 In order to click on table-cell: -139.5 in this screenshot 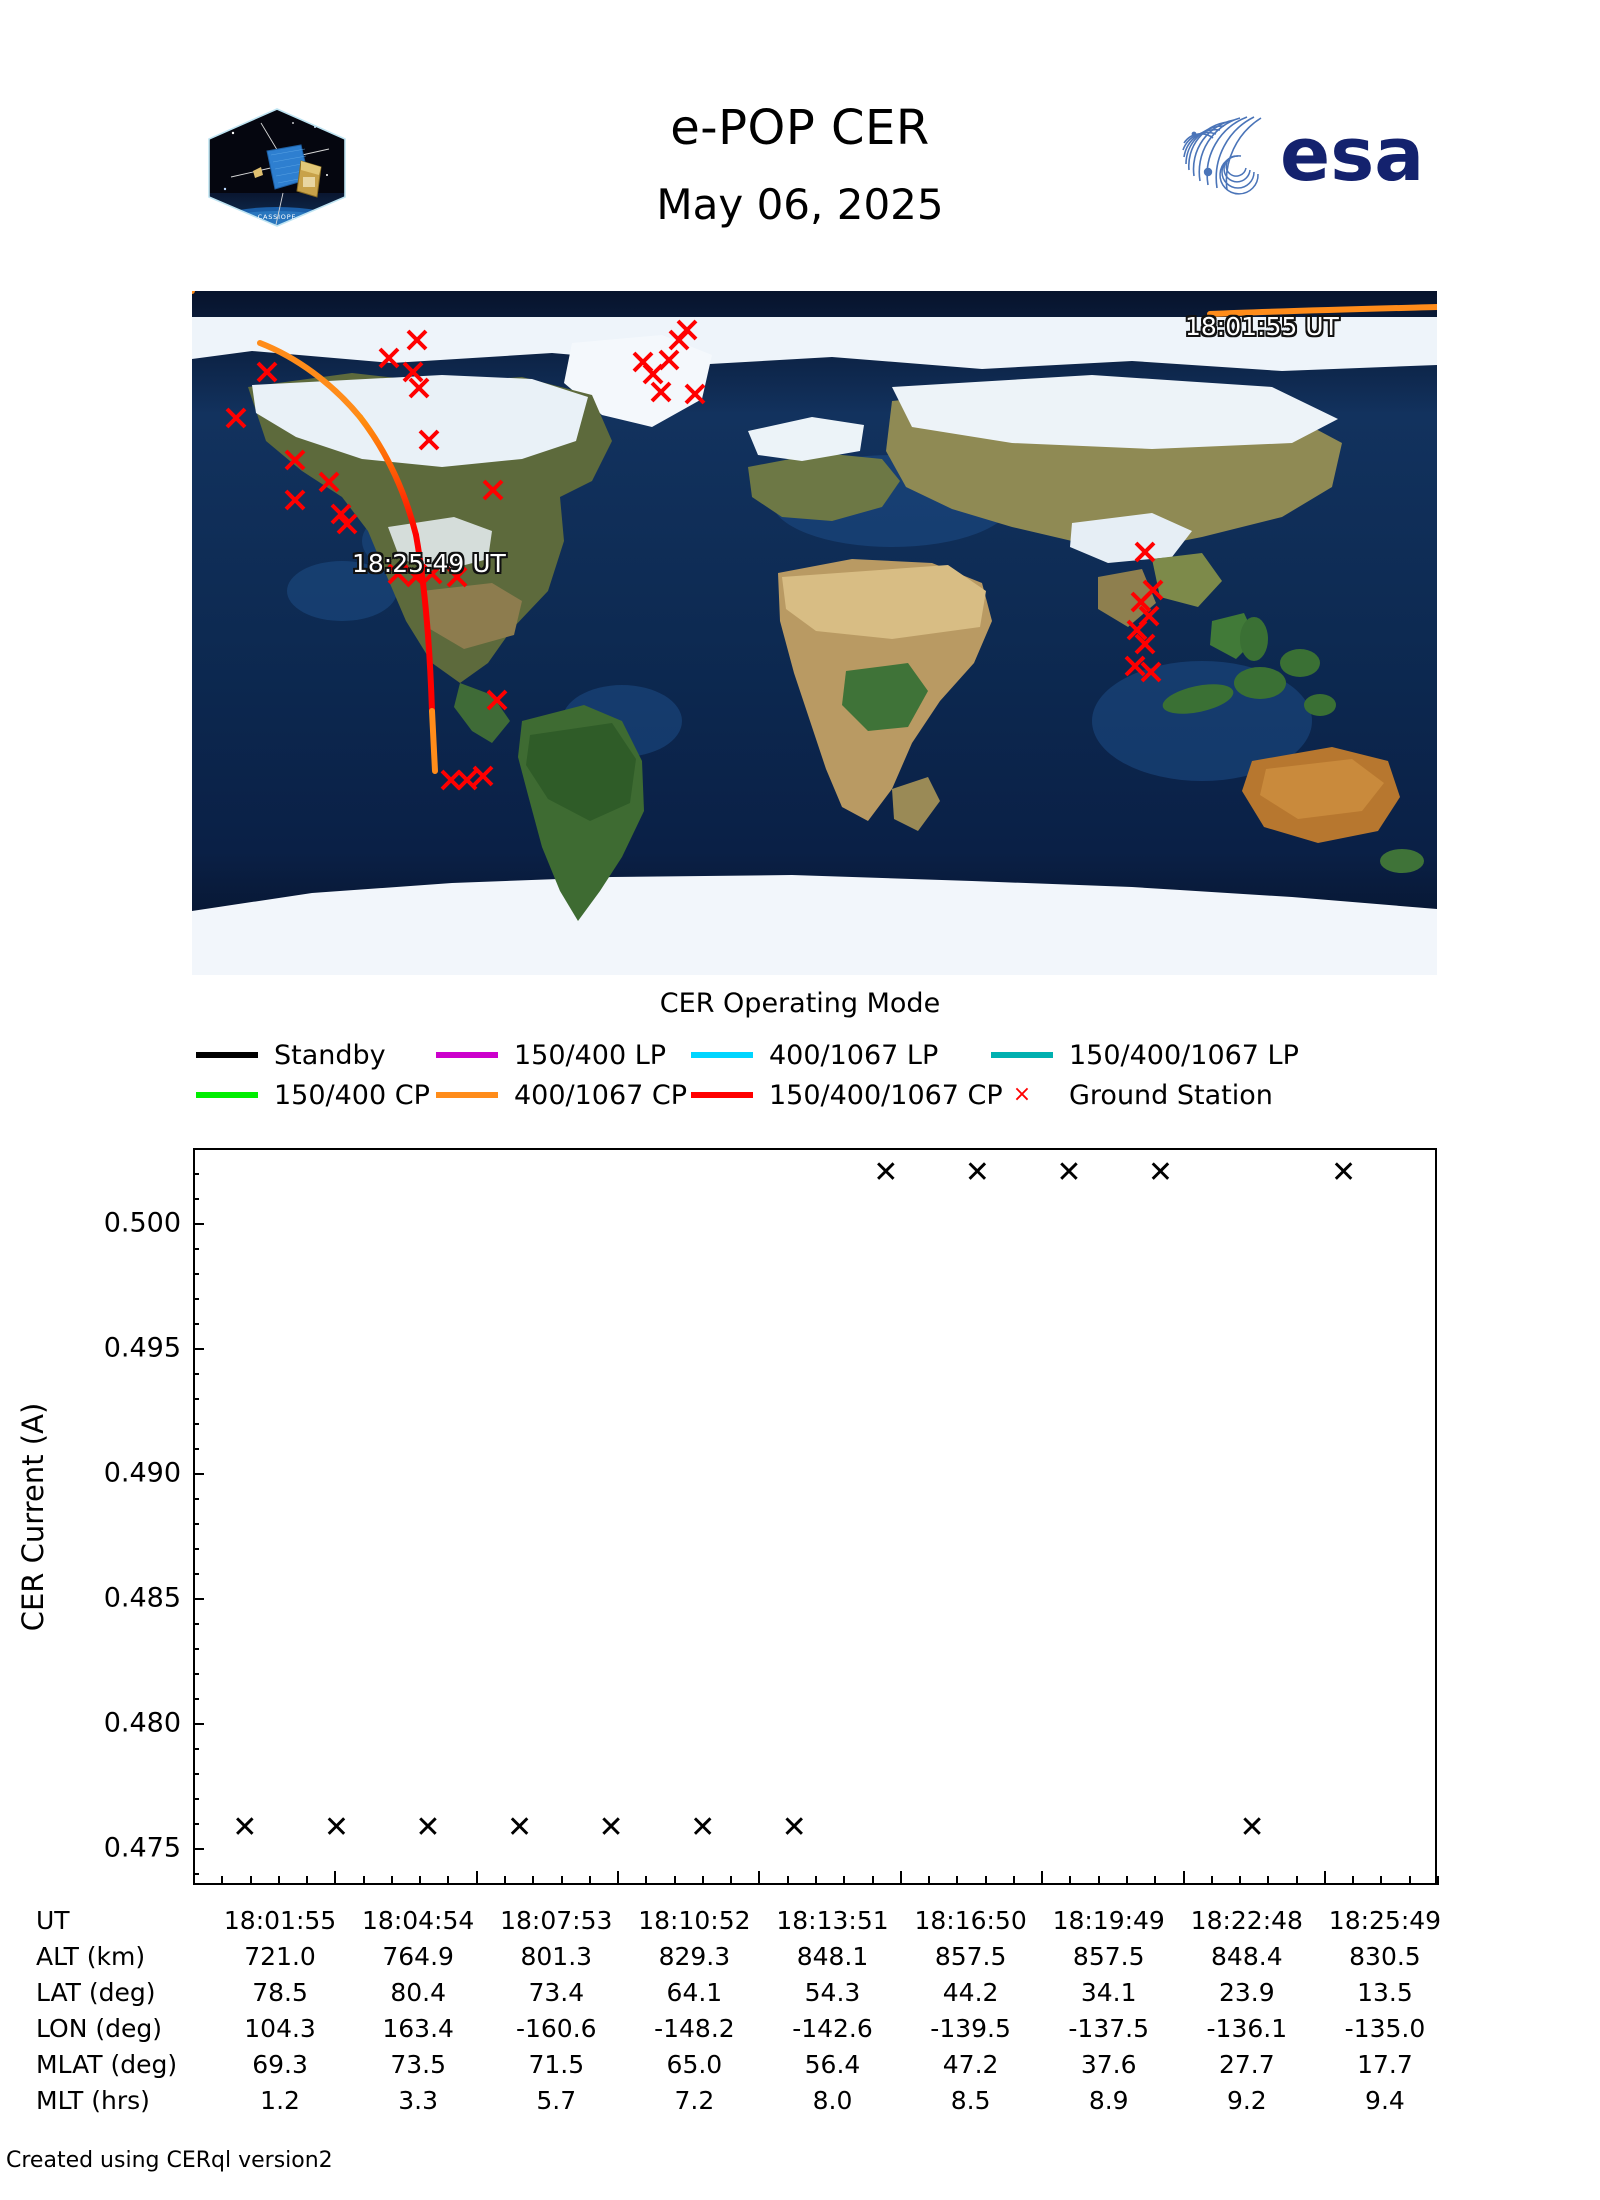, I will do `click(970, 2028)`.